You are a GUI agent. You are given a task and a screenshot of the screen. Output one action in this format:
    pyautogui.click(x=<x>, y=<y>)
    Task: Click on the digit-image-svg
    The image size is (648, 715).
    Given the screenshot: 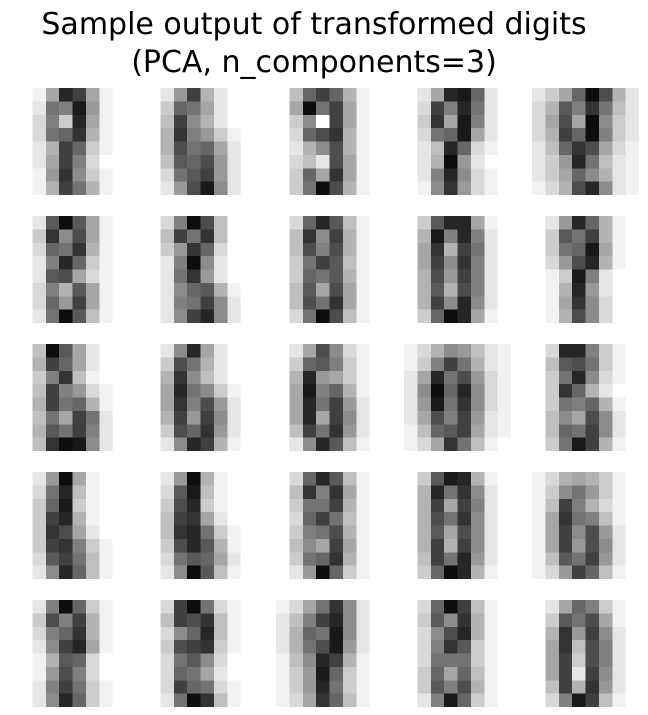 What is the action you would take?
    pyautogui.click(x=200, y=525)
    